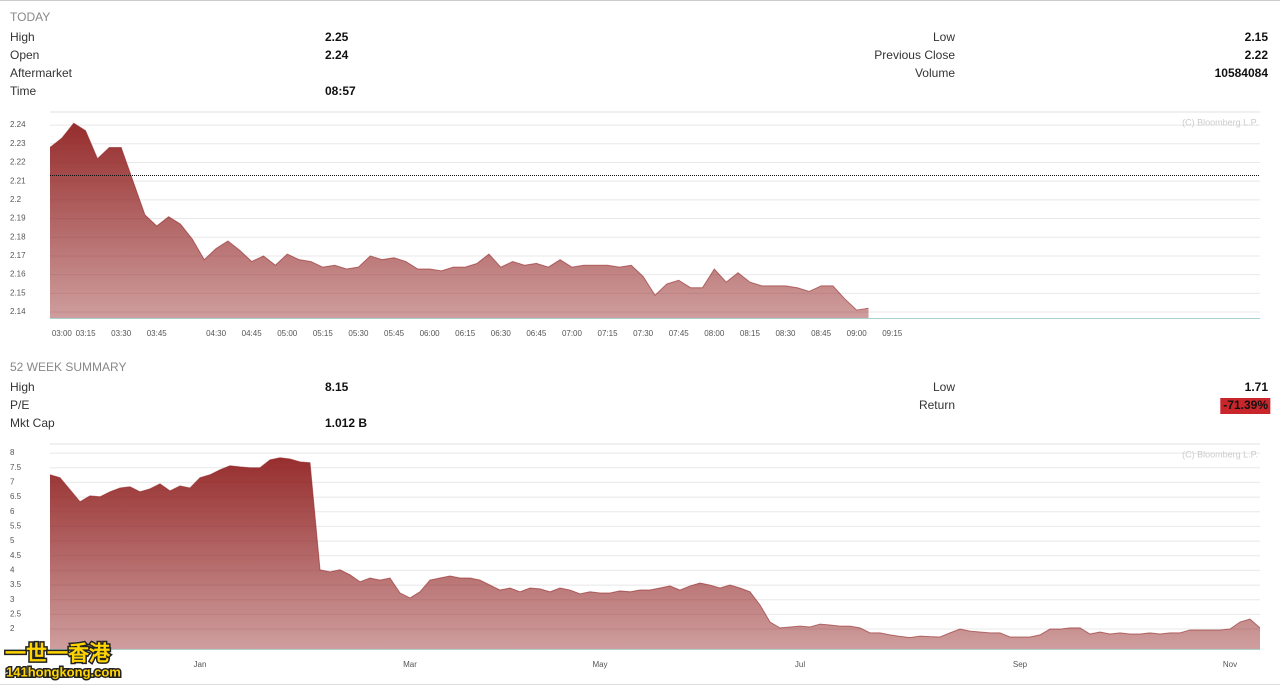 Image resolution: width=1280 pixels, height=685 pixels. What do you see at coordinates (714, 333) in the screenshot?
I see `x-tick-label: 08:00` at bounding box center [714, 333].